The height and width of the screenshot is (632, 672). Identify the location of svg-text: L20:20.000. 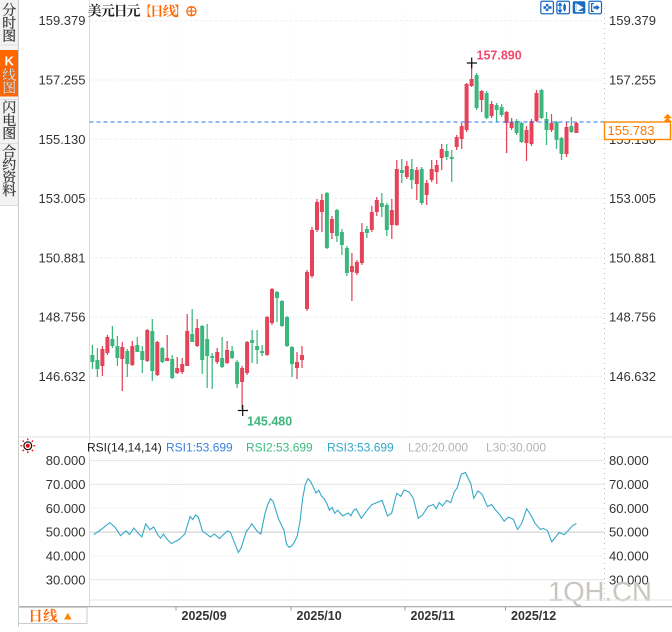
(438, 448).